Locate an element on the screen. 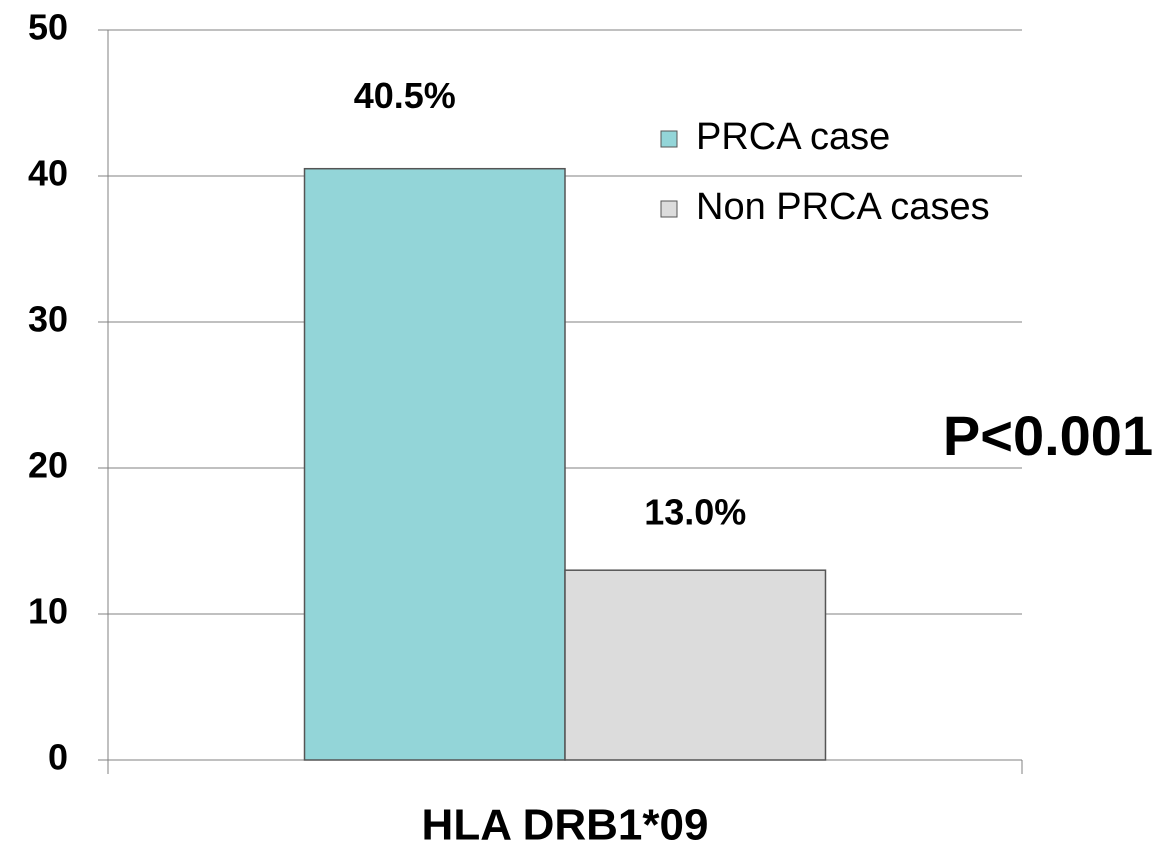 The width and height of the screenshot is (1165, 845). annotation: P<0.001 is located at coordinates (1048, 435).